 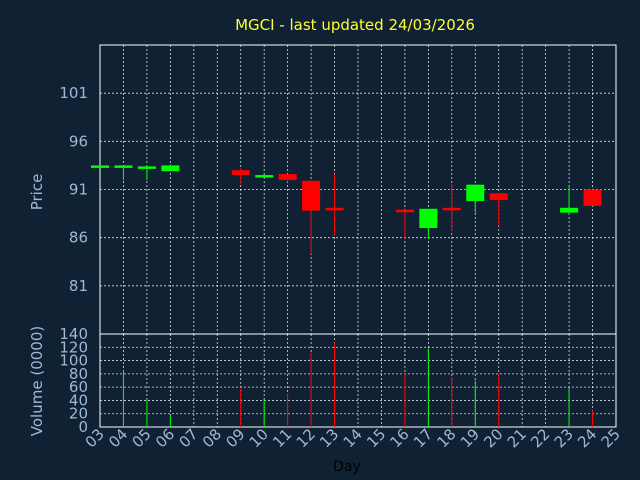 What do you see at coordinates (118, 438) in the screenshot?
I see `x-tick-label: 04` at bounding box center [118, 438].